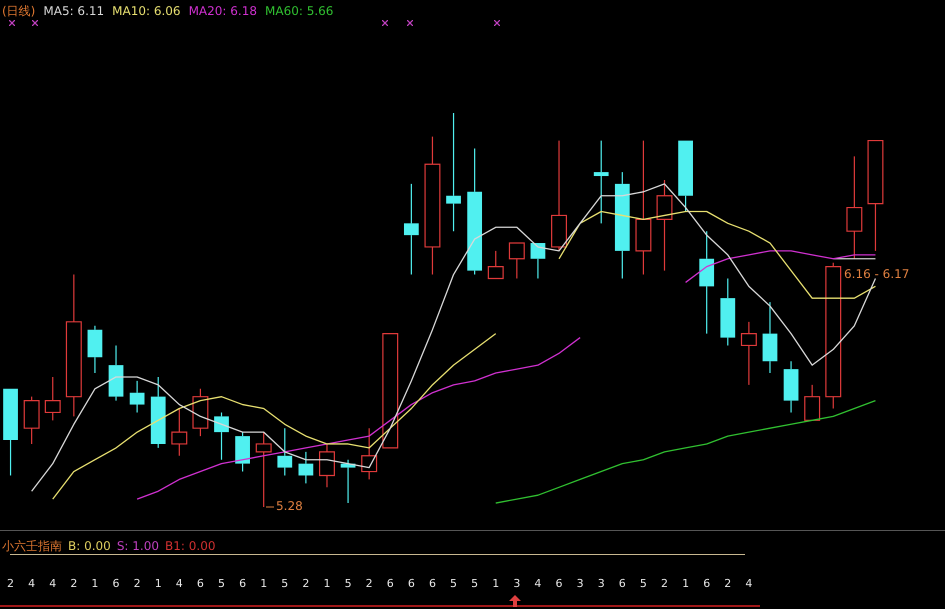  Describe the element at coordinates (32, 546) in the screenshot. I see `text: 小六壬指南` at that location.